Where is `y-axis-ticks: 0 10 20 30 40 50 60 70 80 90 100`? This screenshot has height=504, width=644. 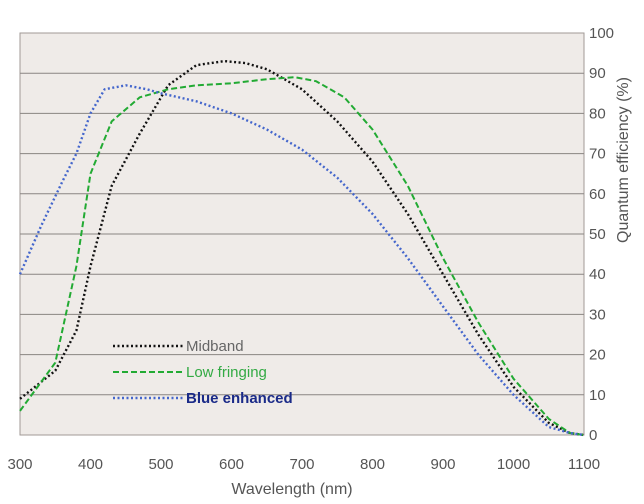 y-axis-ticks: 0 10 20 30 40 50 60 70 80 90 100 is located at coordinates (601, 234).